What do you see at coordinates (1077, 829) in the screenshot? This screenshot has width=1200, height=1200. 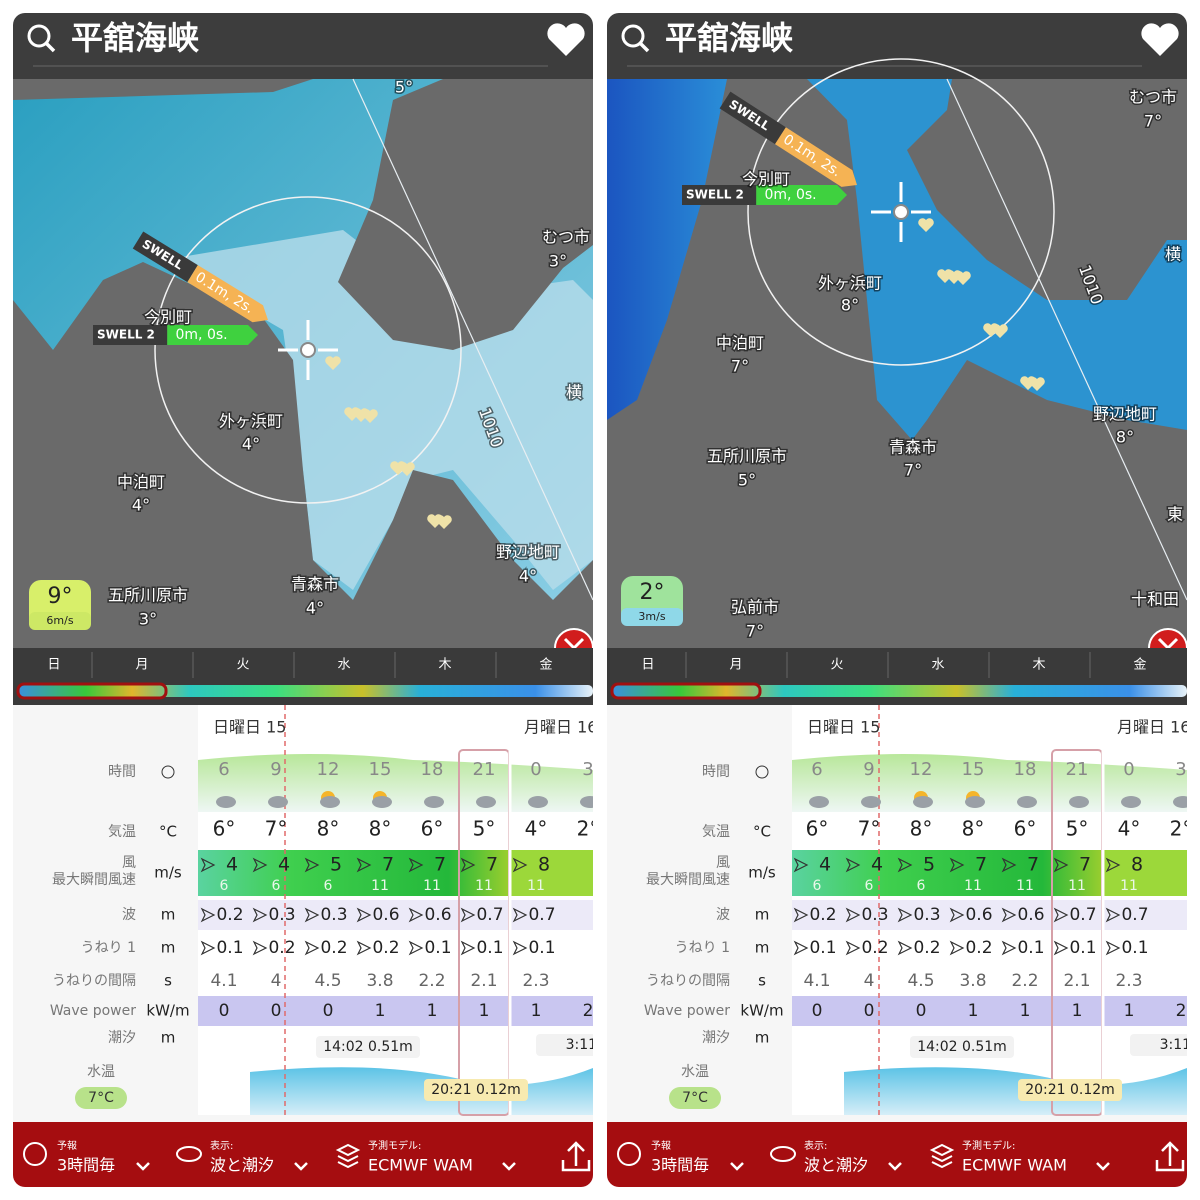 I see `temperature: 5°` at bounding box center [1077, 829].